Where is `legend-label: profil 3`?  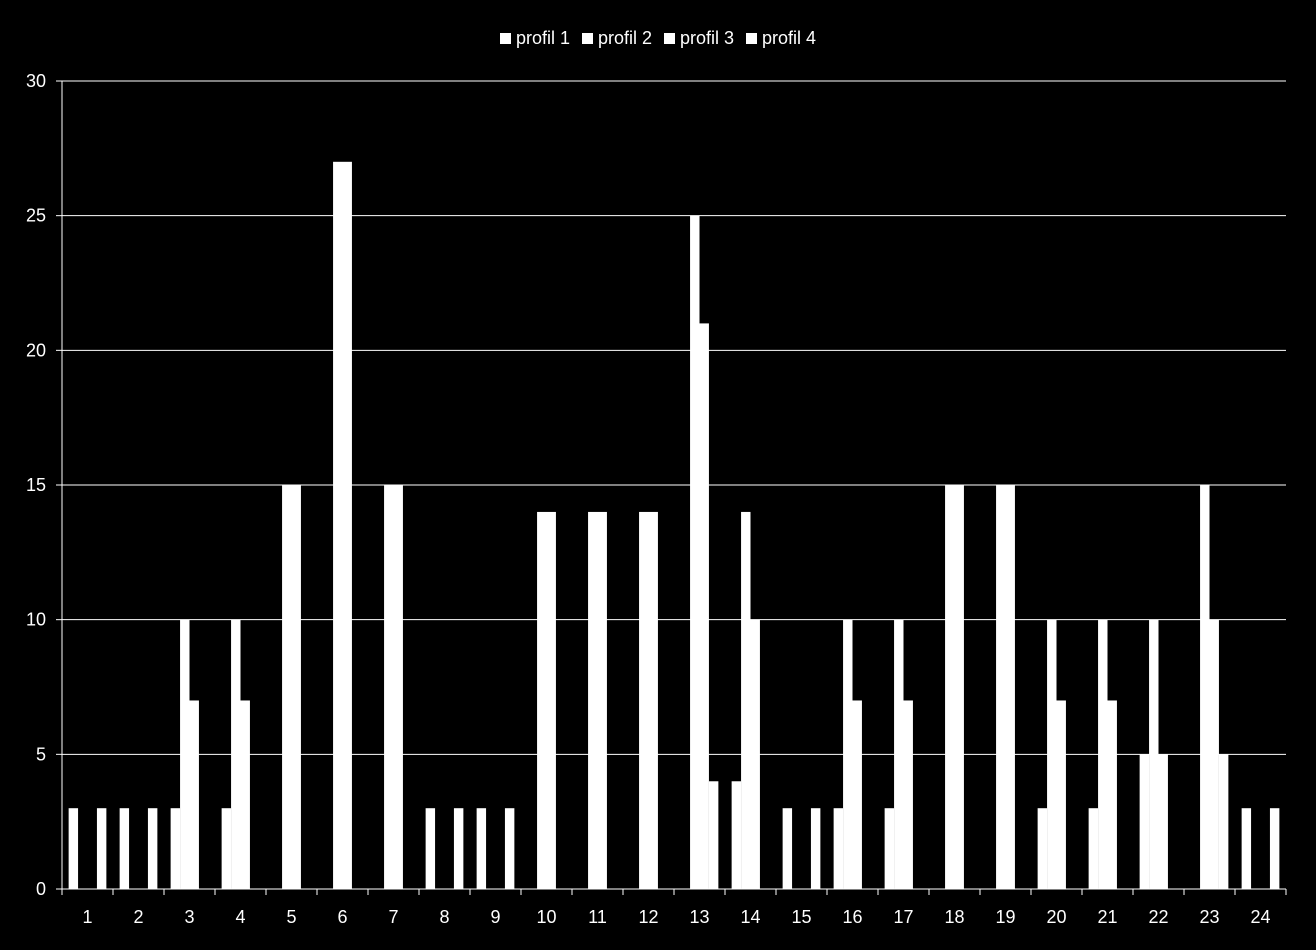 legend-label: profil 3 is located at coordinates (707, 38).